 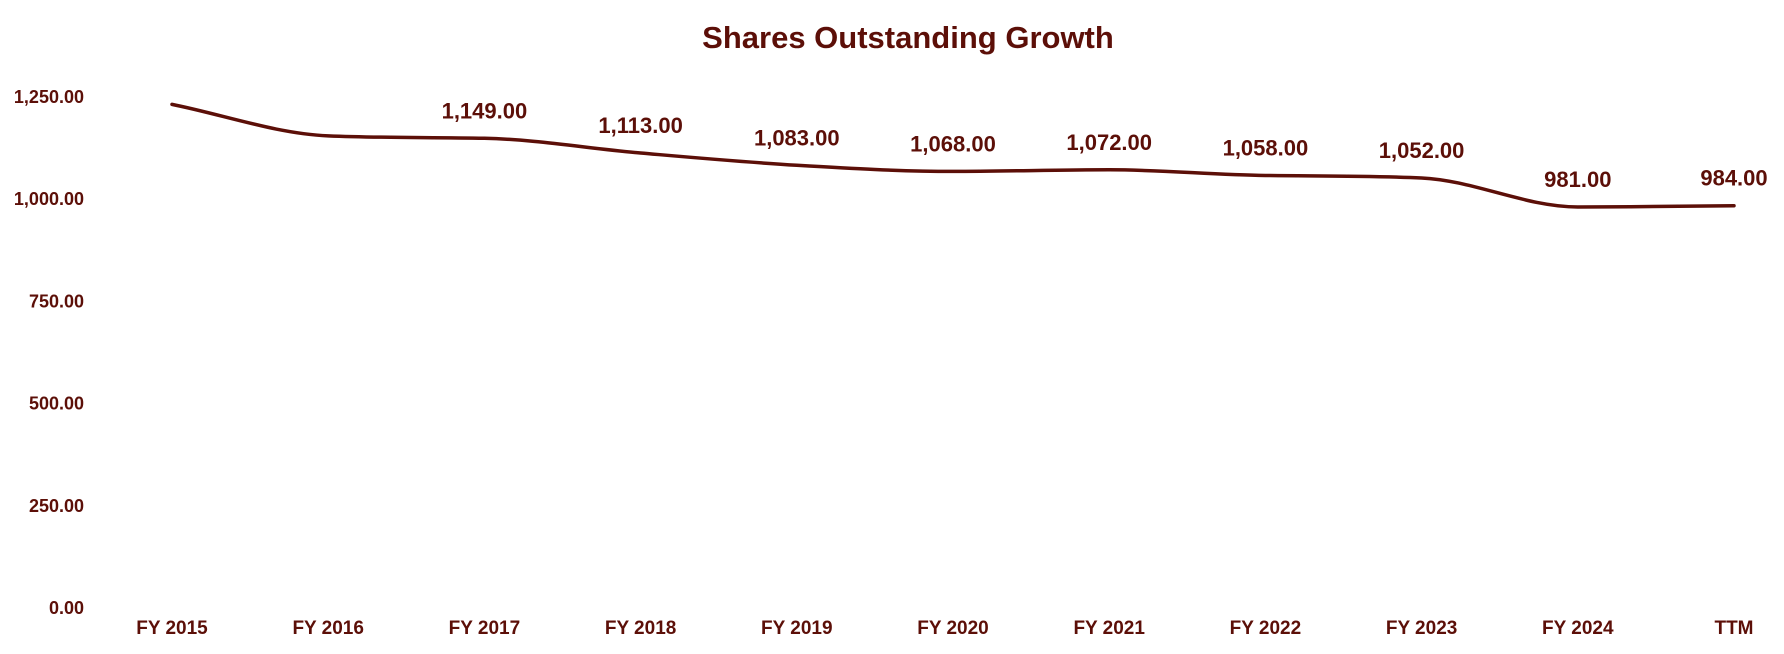 I want to click on data-label: 1,113.00, so click(x=640, y=125).